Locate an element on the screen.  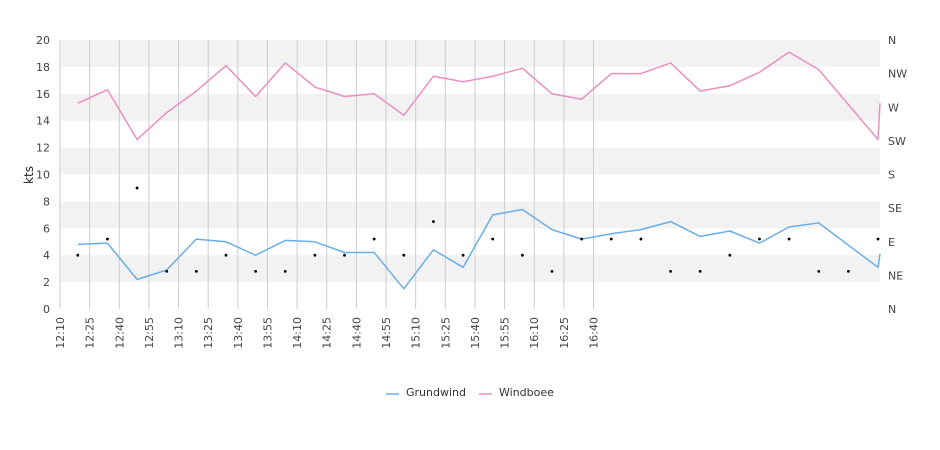
y-tick-label: 16 is located at coordinates (43, 94).